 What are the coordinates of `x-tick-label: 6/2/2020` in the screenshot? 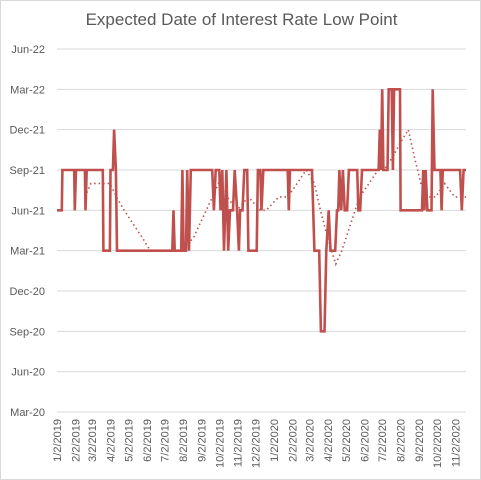 It's located at (365, 440).